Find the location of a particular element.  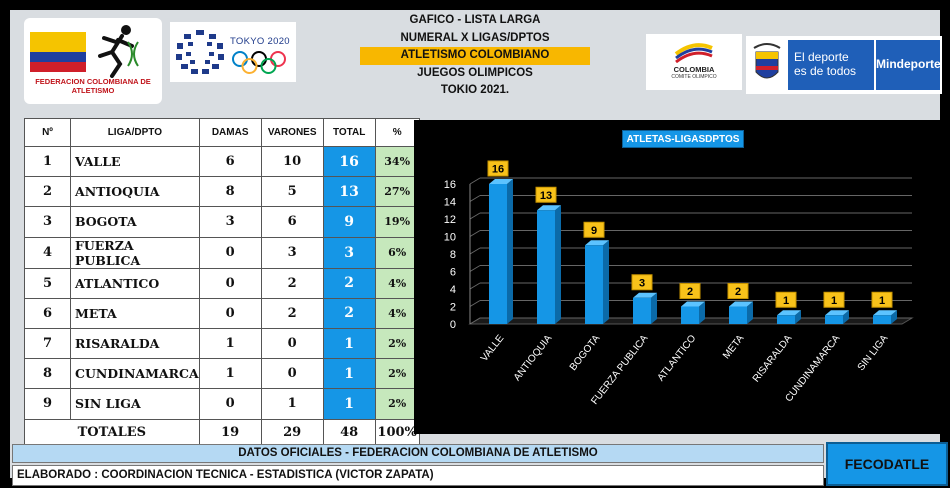

totals-row: TOTALES 19 29 48 100% is located at coordinates (222, 432).